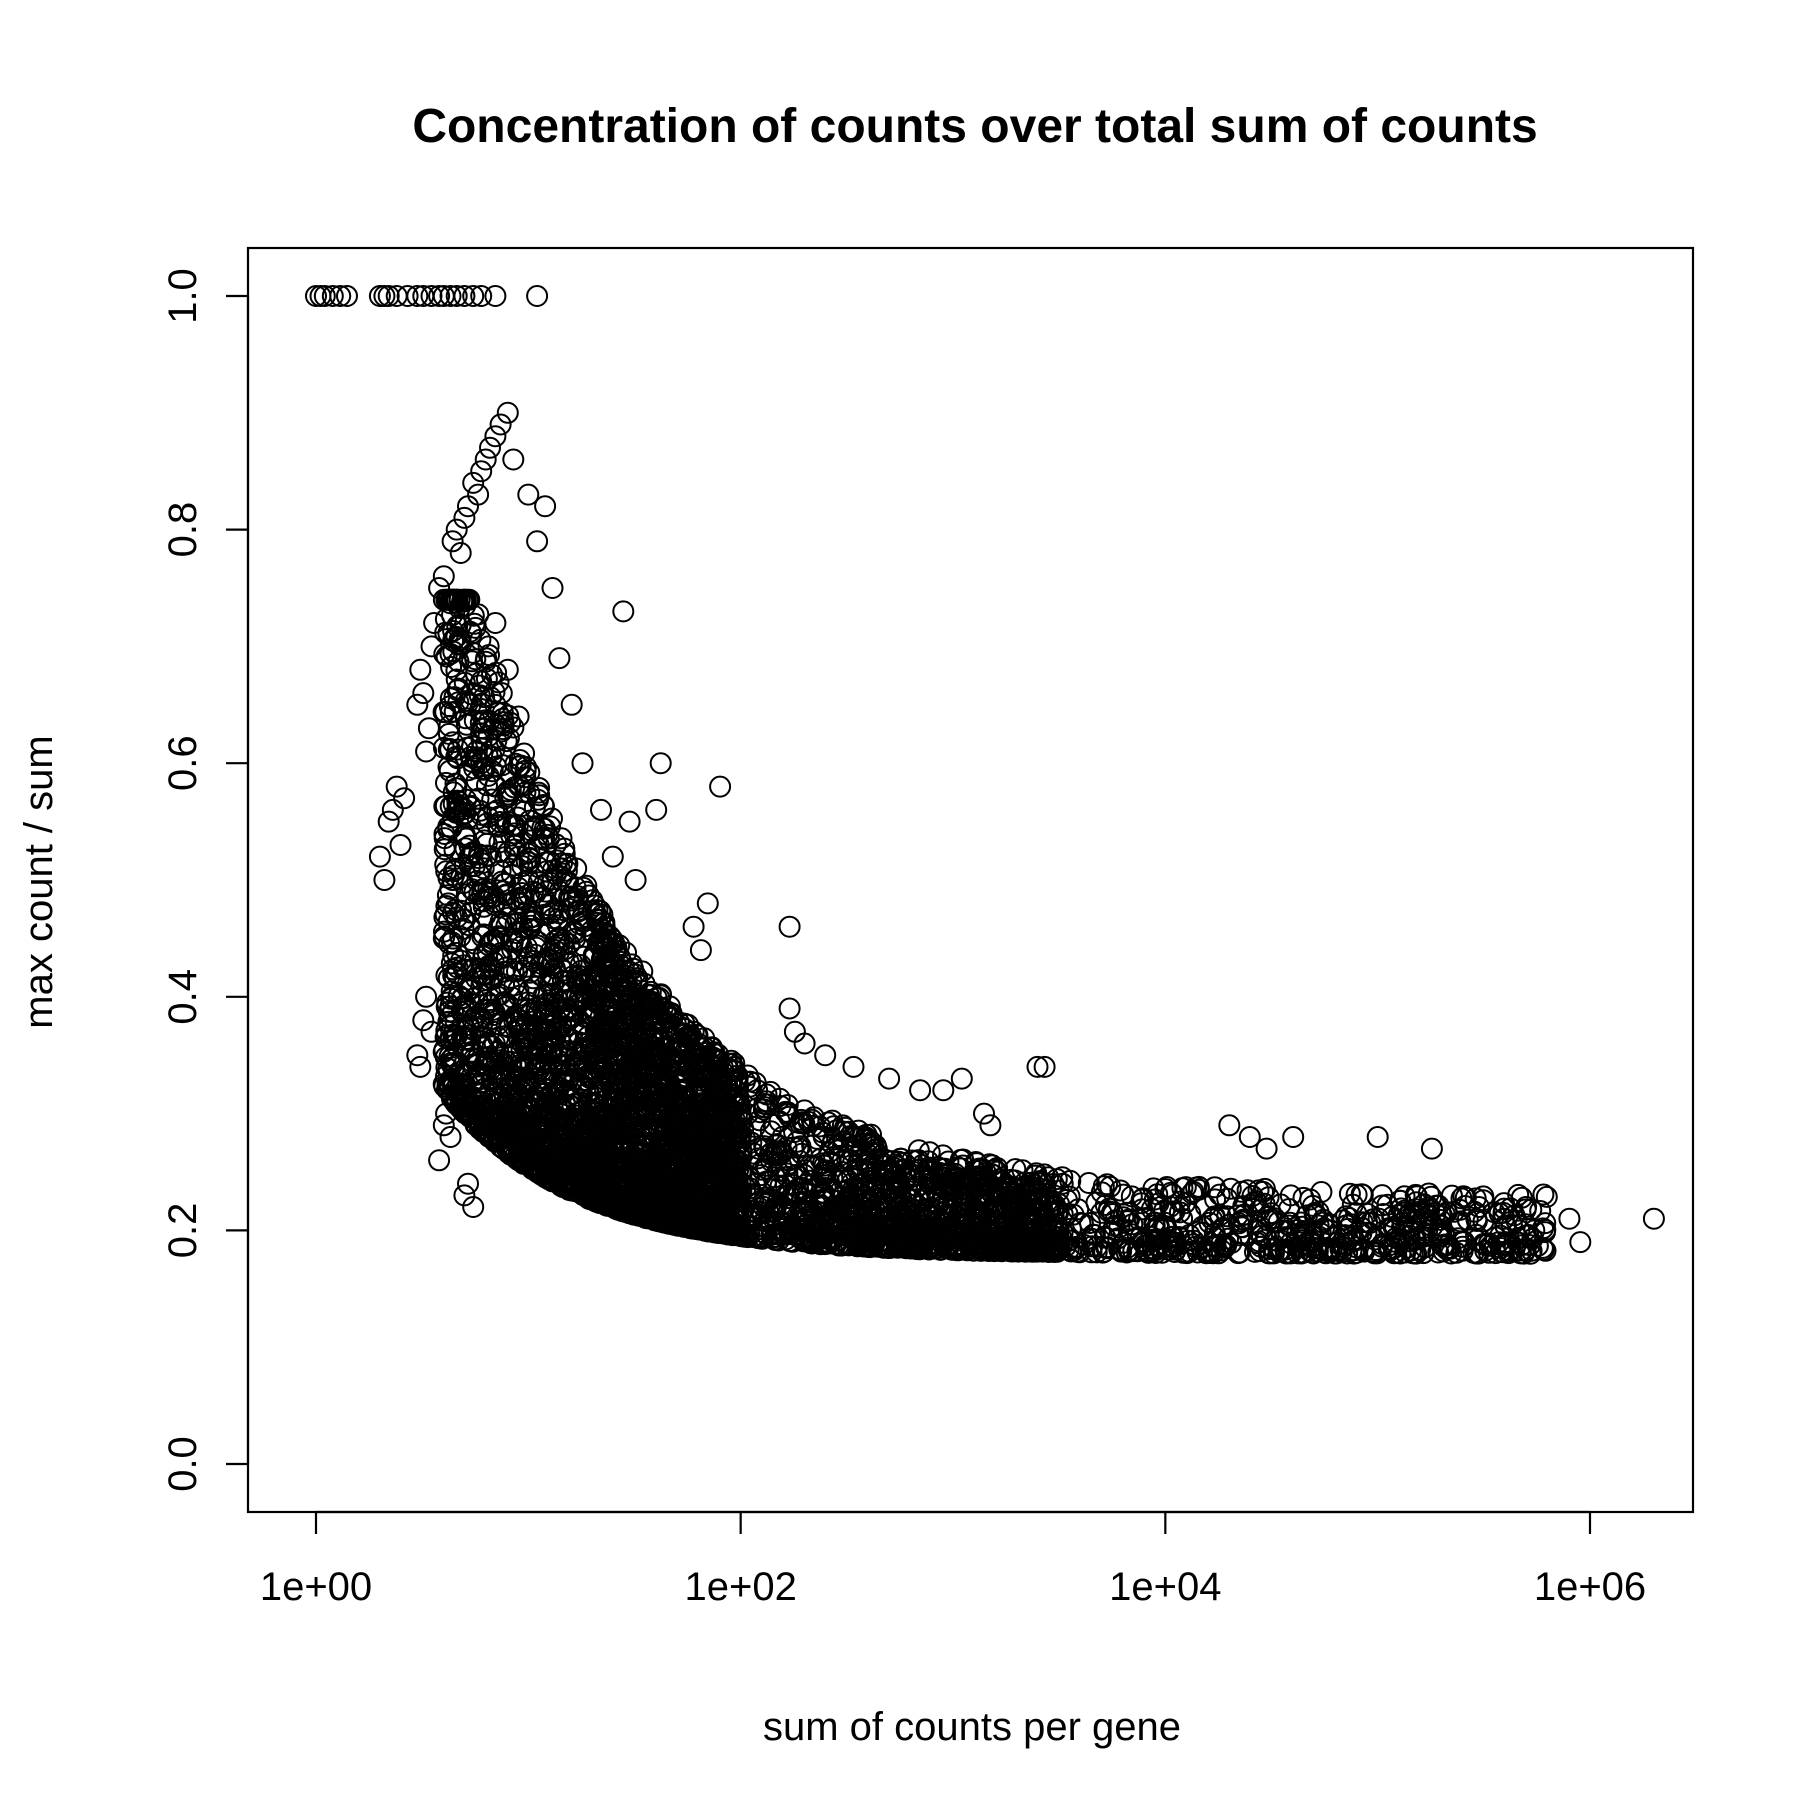 Image resolution: width=1800 pixels, height=1805 pixels. What do you see at coordinates (183, 997) in the screenshot?
I see `y-tick-label: 0.4` at bounding box center [183, 997].